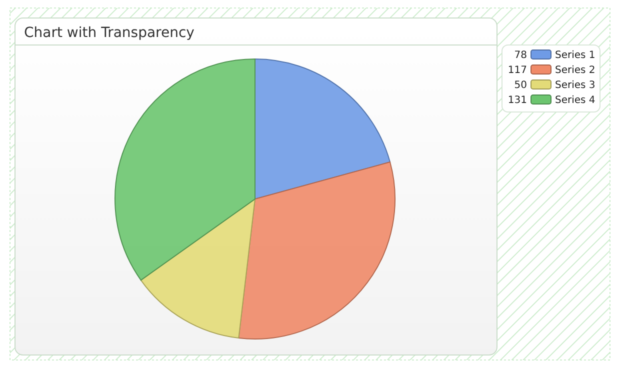 The image size is (619, 367). What do you see at coordinates (575, 85) in the screenshot?
I see `legend-label: Series 3` at bounding box center [575, 85].